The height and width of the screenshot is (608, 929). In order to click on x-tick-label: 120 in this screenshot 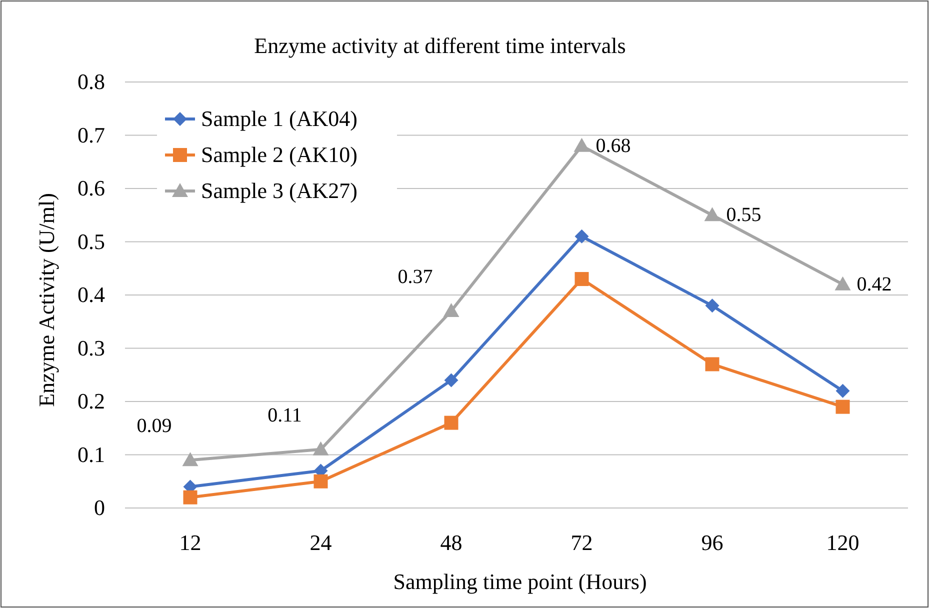, I will do `click(843, 542)`.